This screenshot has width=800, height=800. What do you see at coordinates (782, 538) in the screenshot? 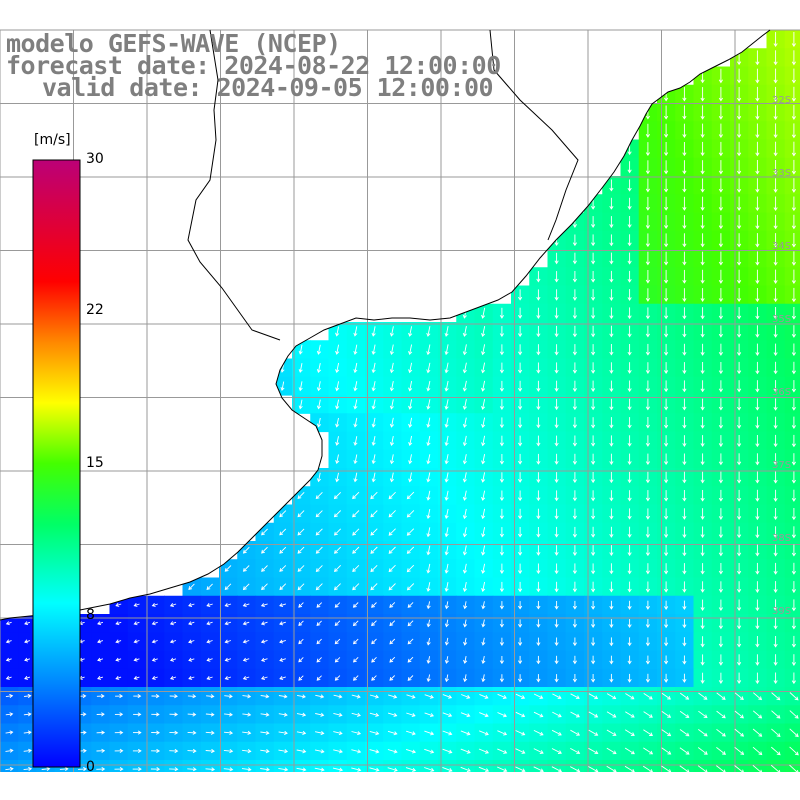
I see `lat-label: 38S` at bounding box center [782, 538].